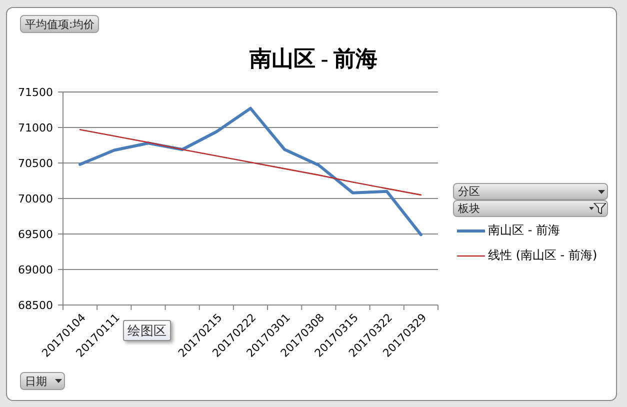  Describe the element at coordinates (35, 305) in the screenshot. I see `y-tick-label: 68500` at that location.